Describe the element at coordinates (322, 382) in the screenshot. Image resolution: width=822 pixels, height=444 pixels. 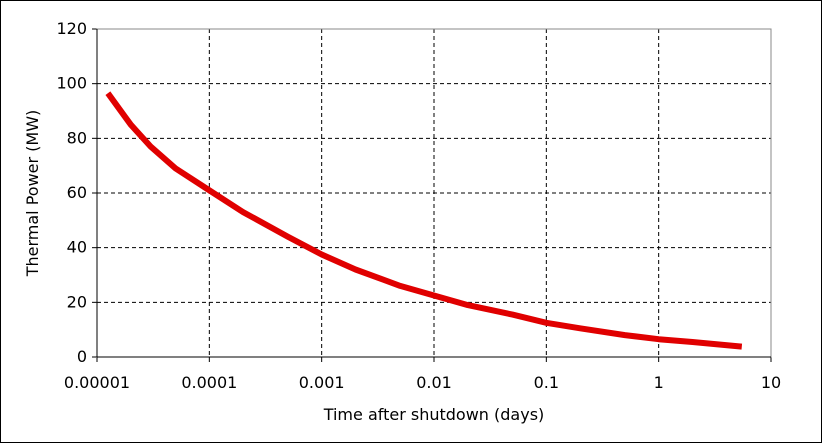
I see `x-tick-label: 0.001` at that location.